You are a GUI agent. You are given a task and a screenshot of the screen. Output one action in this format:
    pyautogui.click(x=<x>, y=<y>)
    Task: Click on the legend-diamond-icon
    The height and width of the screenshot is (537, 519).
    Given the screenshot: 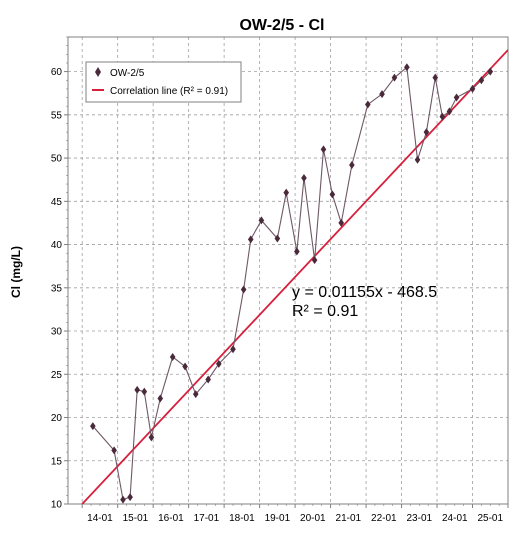 What is the action you would take?
    pyautogui.click(x=98, y=72)
    